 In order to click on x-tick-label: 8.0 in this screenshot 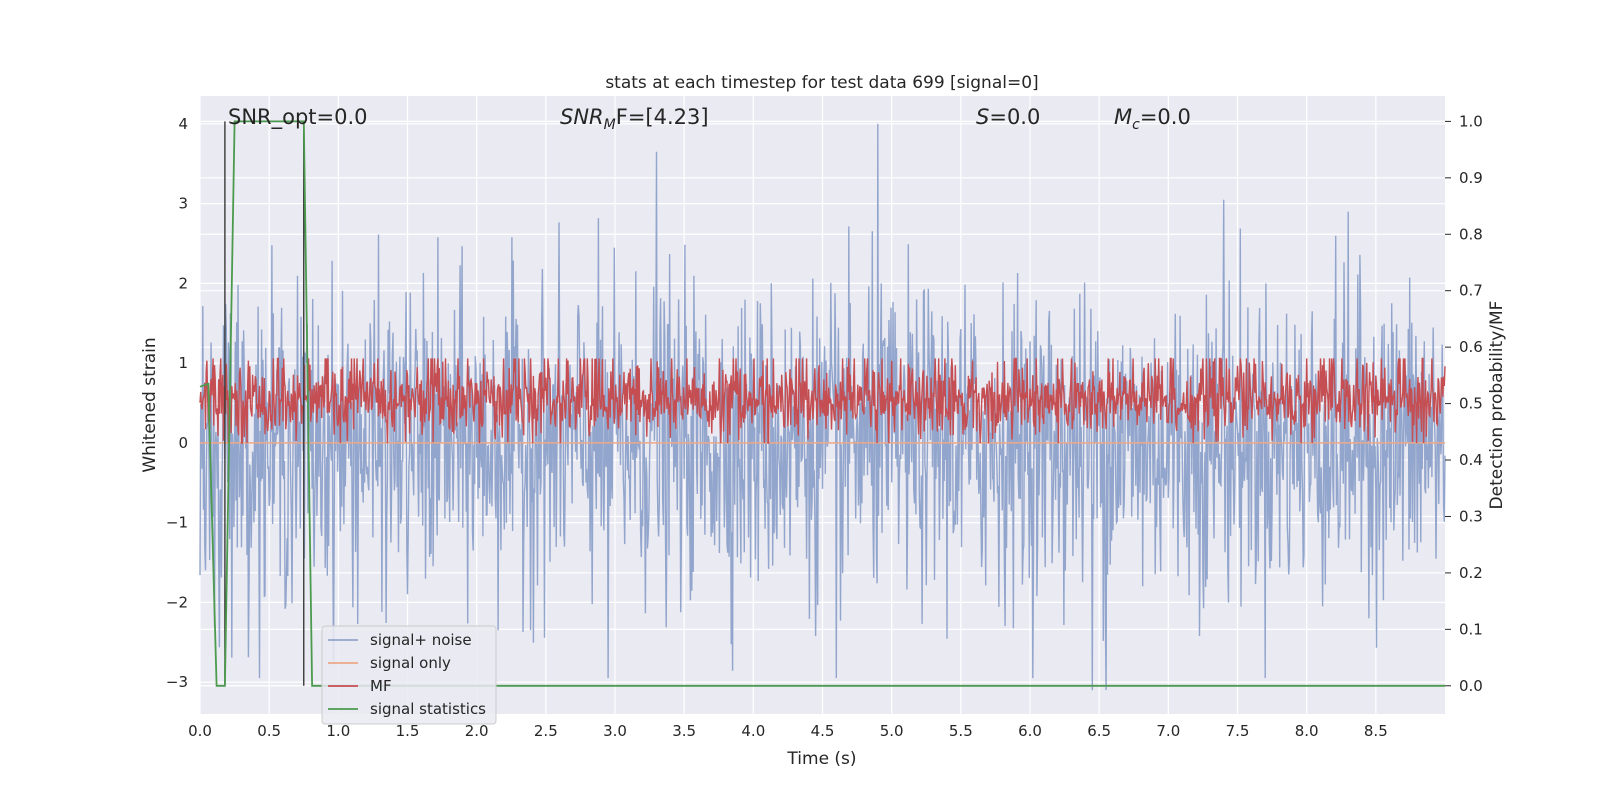, I will do `click(1307, 731)`.